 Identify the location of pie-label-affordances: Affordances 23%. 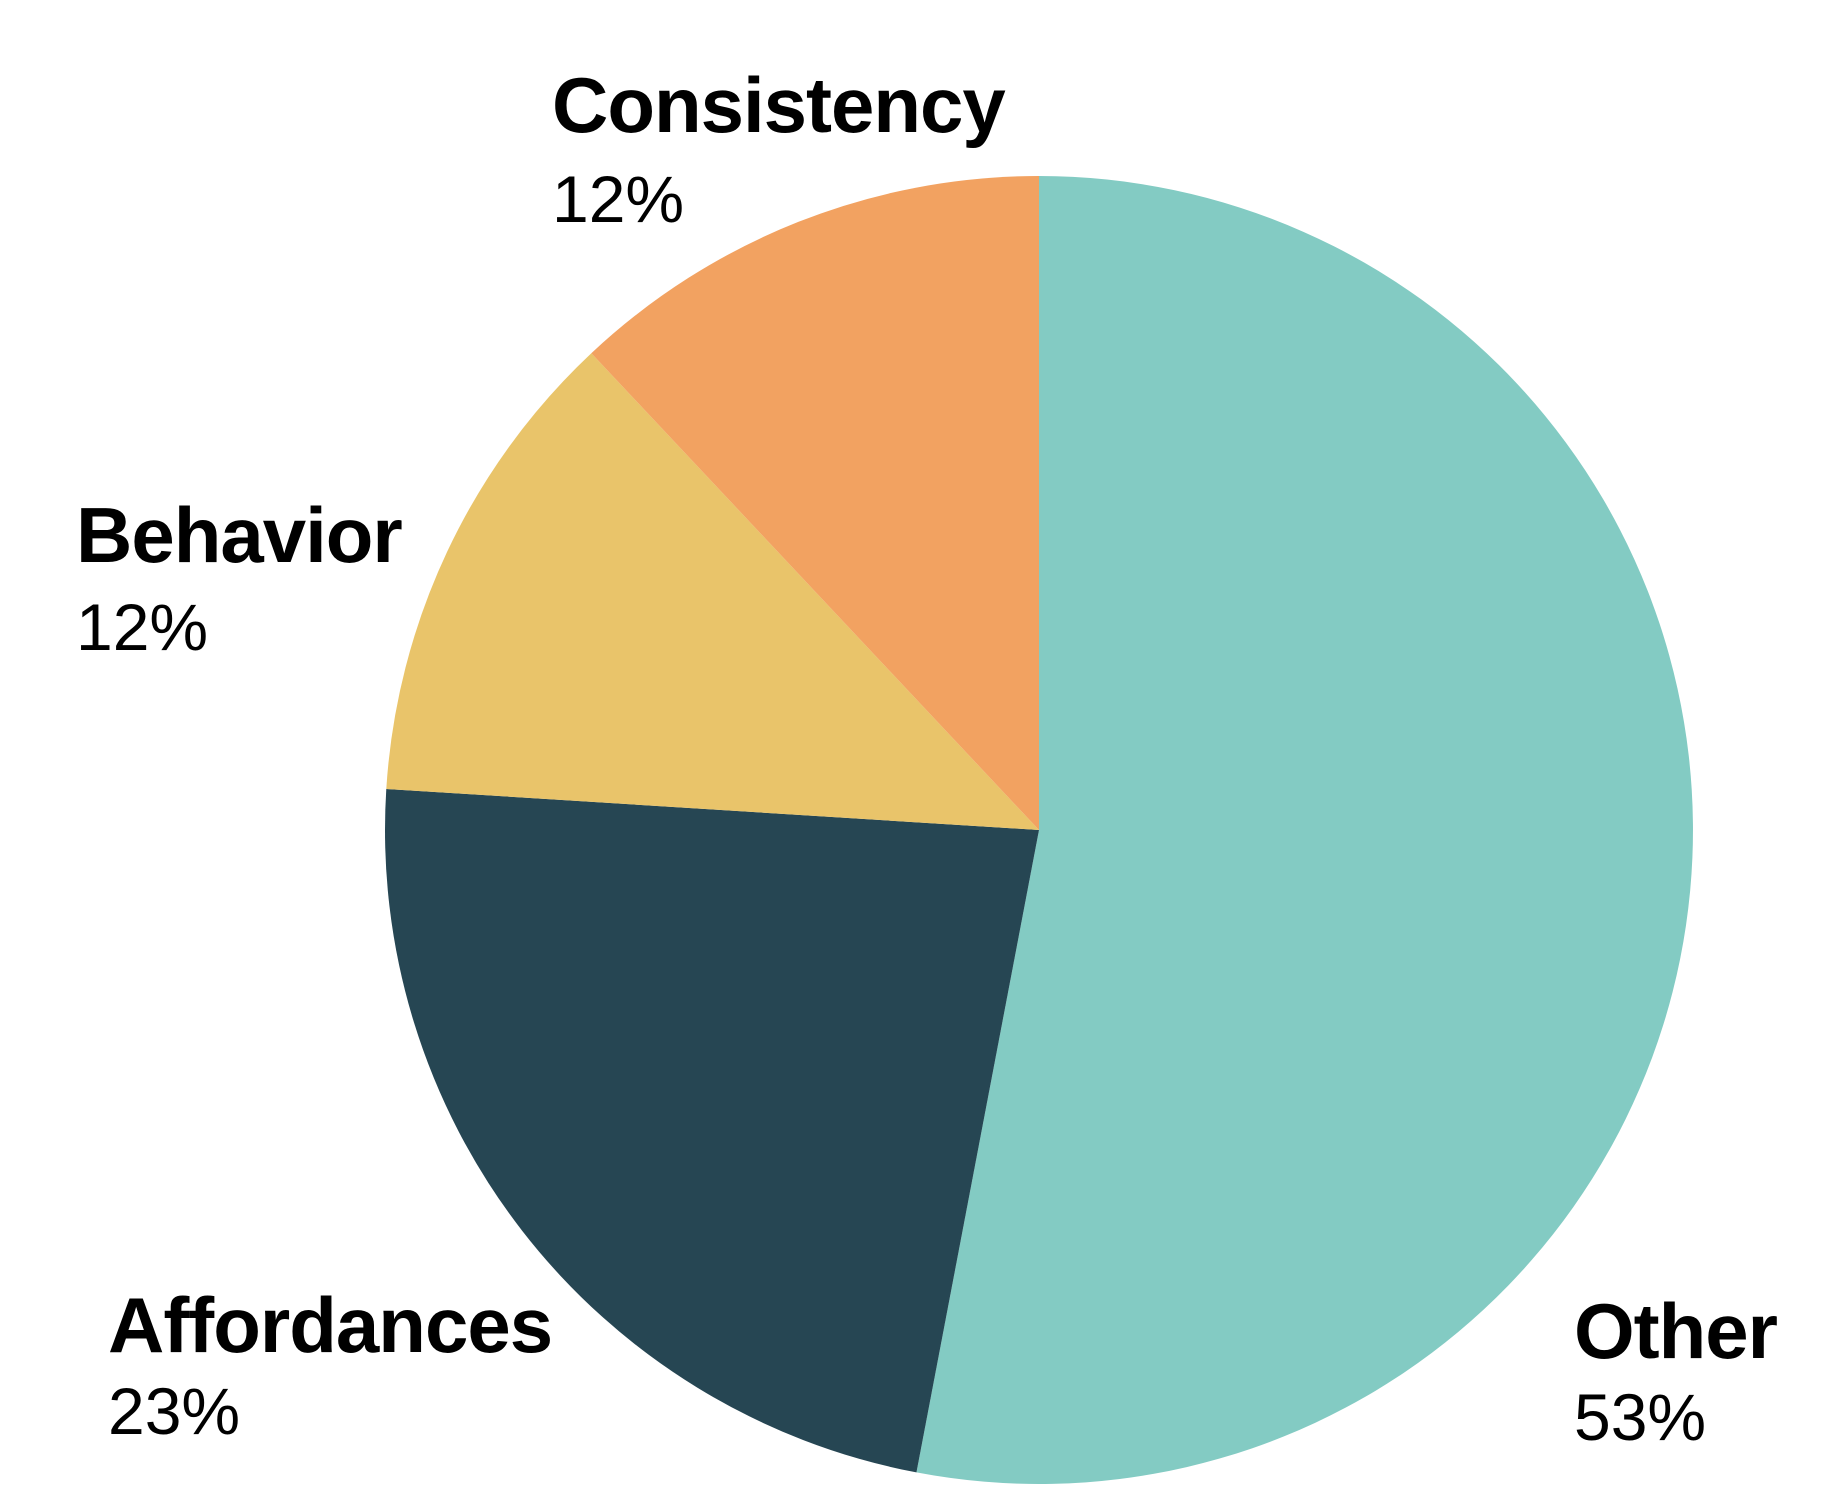
(330, 1364).